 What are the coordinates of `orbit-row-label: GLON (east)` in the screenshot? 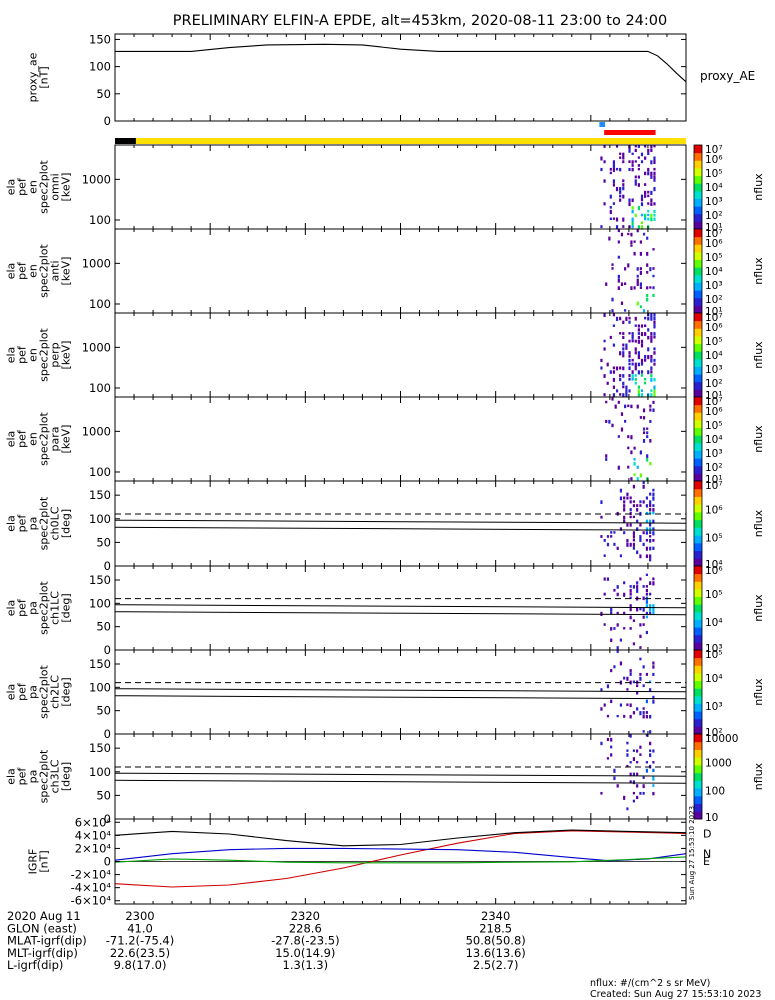 It's located at (42, 928).